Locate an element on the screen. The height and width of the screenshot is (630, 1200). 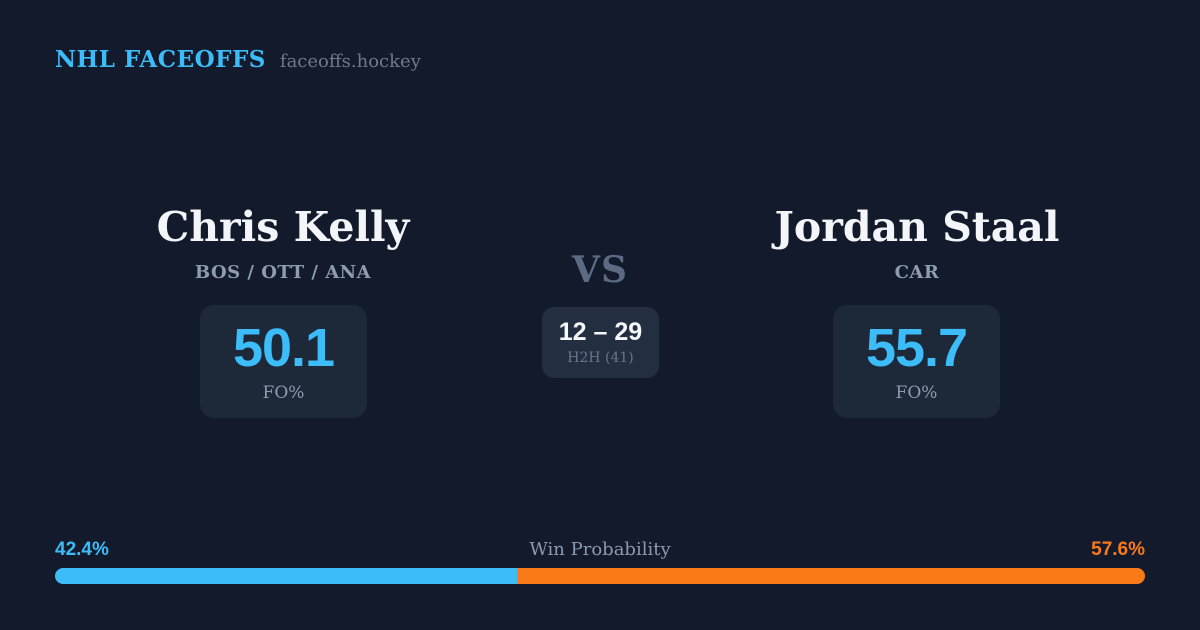
player-right-stat-card: 55.7 FO% is located at coordinates (916, 361).